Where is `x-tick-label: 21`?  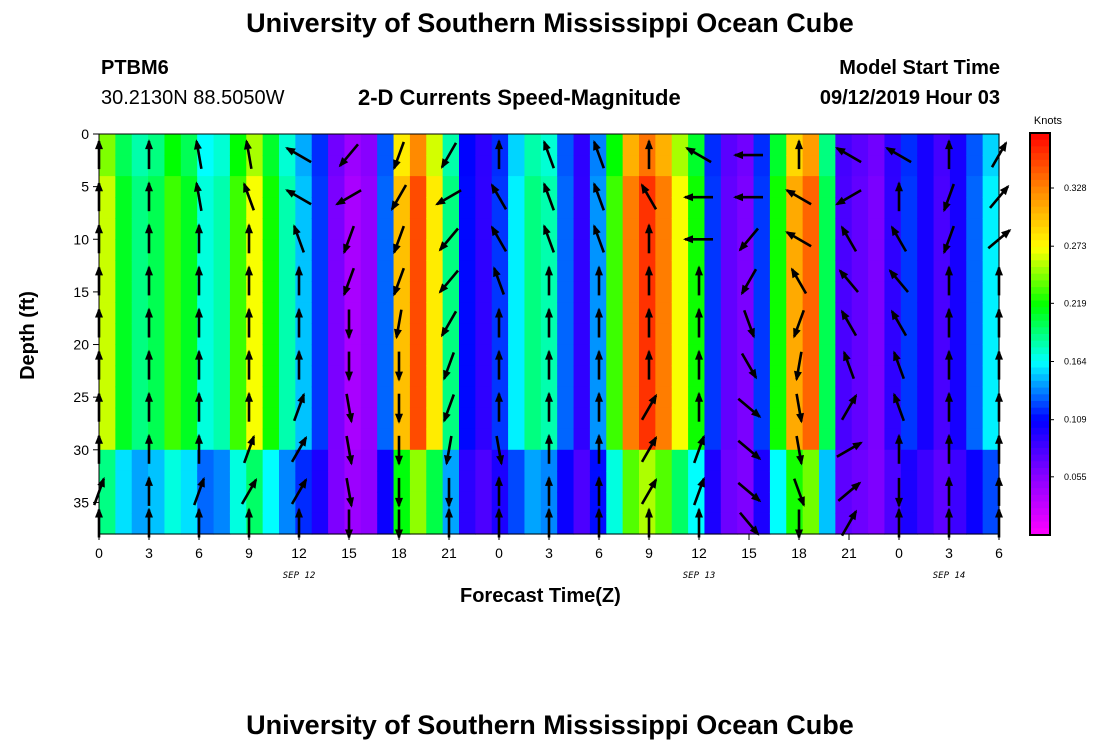
x-tick-label: 21 is located at coordinates (449, 553).